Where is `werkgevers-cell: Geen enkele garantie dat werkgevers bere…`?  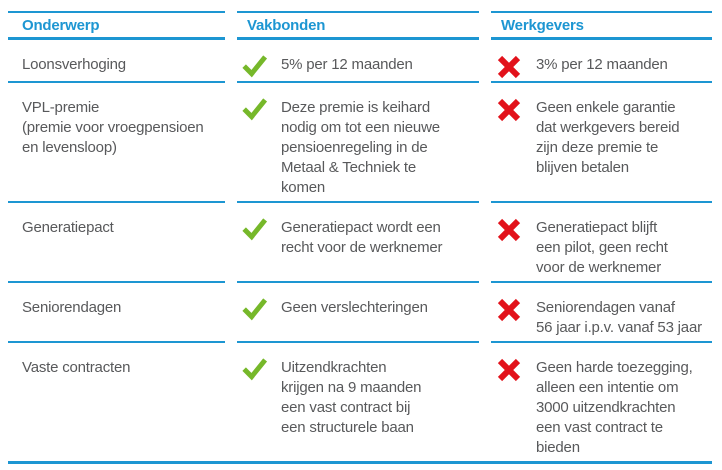
werkgevers-cell: Geen enkele garantie dat werkgevers bere… is located at coordinates (601, 143).